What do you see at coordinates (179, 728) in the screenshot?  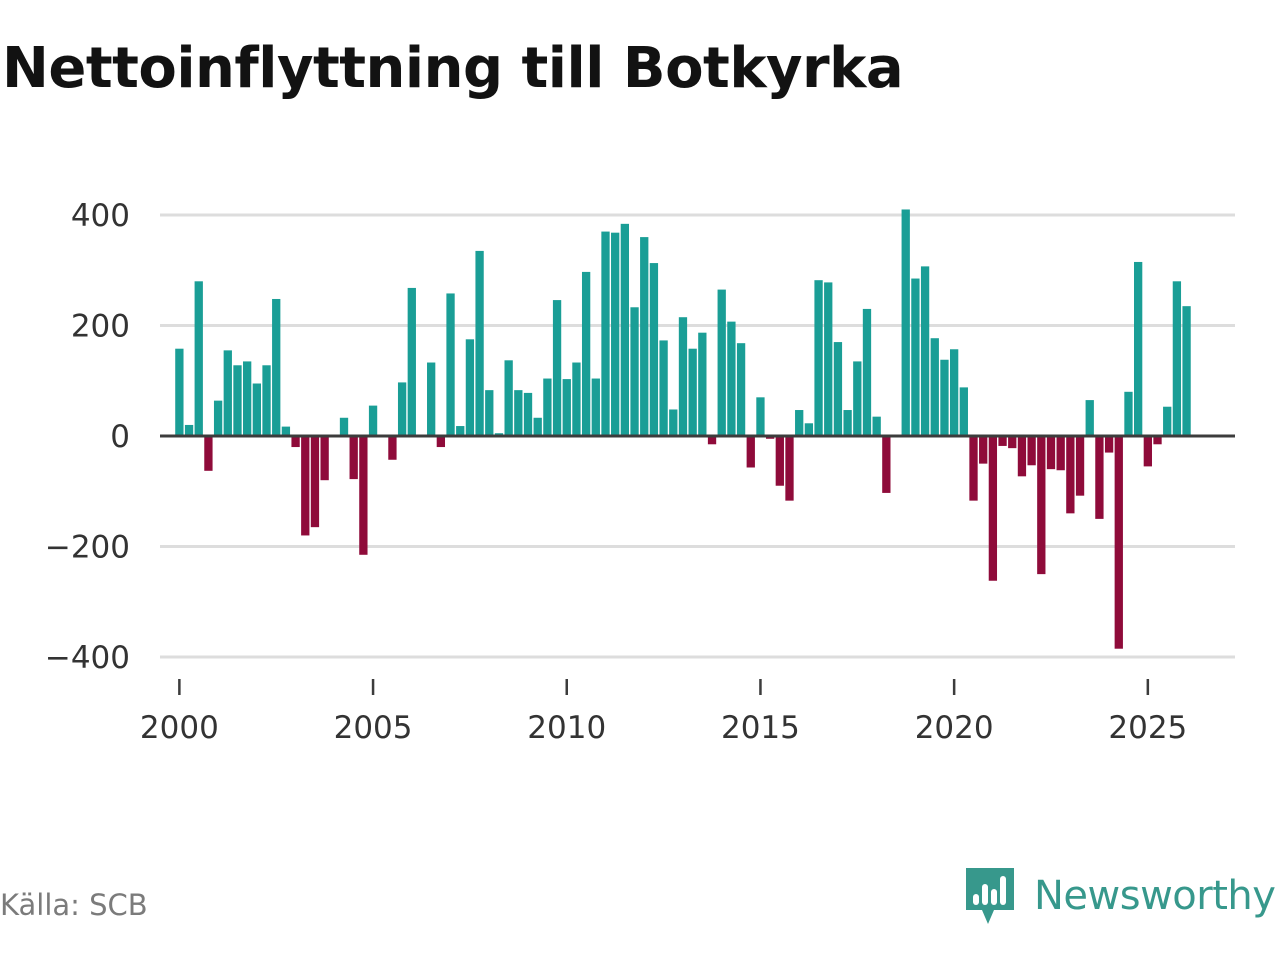 I see `x-tick-label: 2000` at bounding box center [179, 728].